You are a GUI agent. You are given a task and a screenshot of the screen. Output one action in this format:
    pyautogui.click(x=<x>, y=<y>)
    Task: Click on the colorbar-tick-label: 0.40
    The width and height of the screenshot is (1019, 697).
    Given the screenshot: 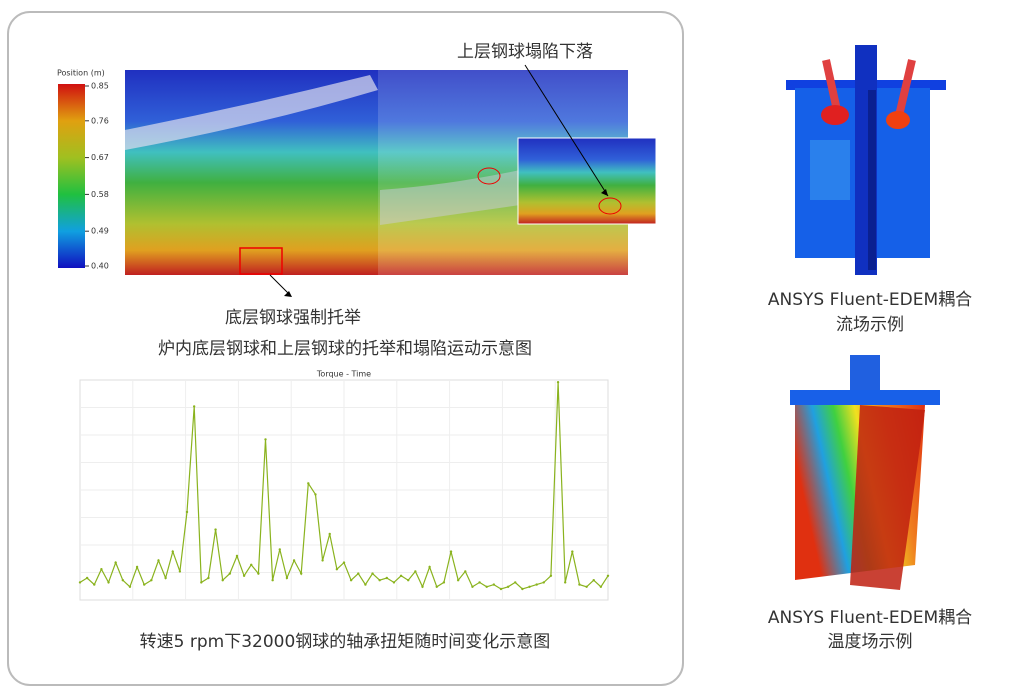 What is the action you would take?
    pyautogui.click(x=100, y=266)
    